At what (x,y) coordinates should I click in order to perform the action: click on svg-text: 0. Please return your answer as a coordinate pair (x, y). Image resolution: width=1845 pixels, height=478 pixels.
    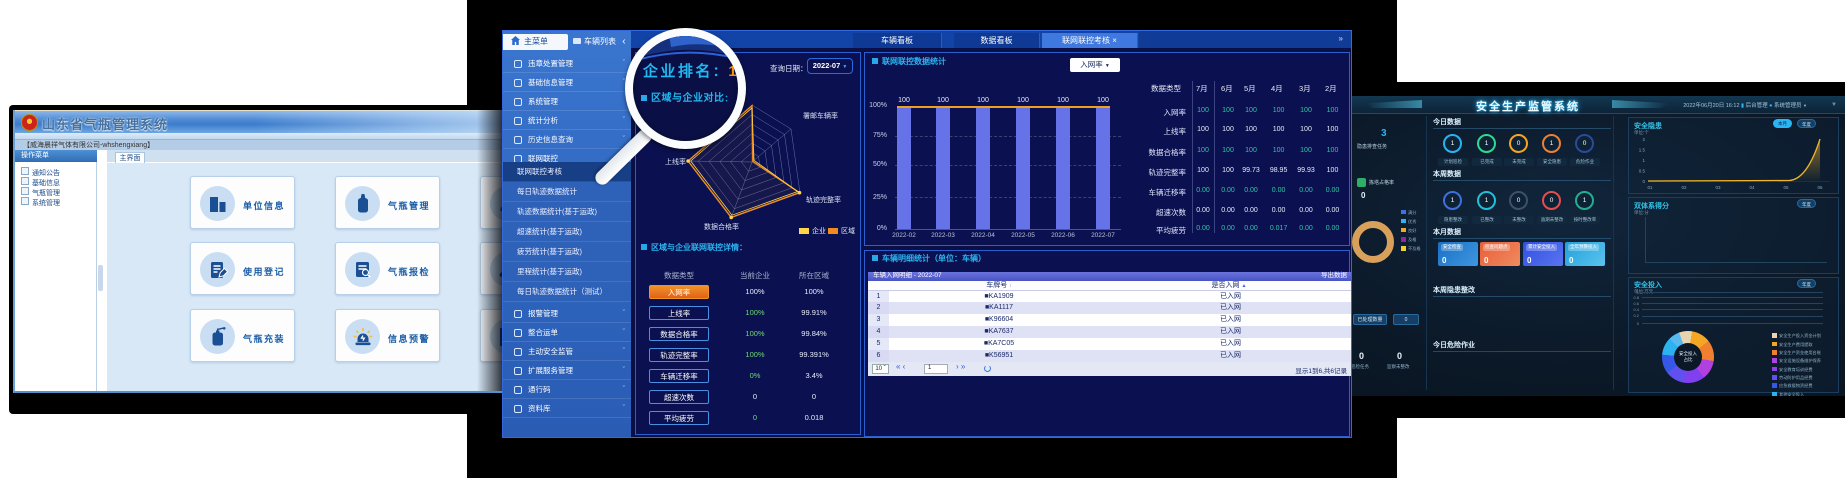
    Looking at the image, I should click on (1643, 181).